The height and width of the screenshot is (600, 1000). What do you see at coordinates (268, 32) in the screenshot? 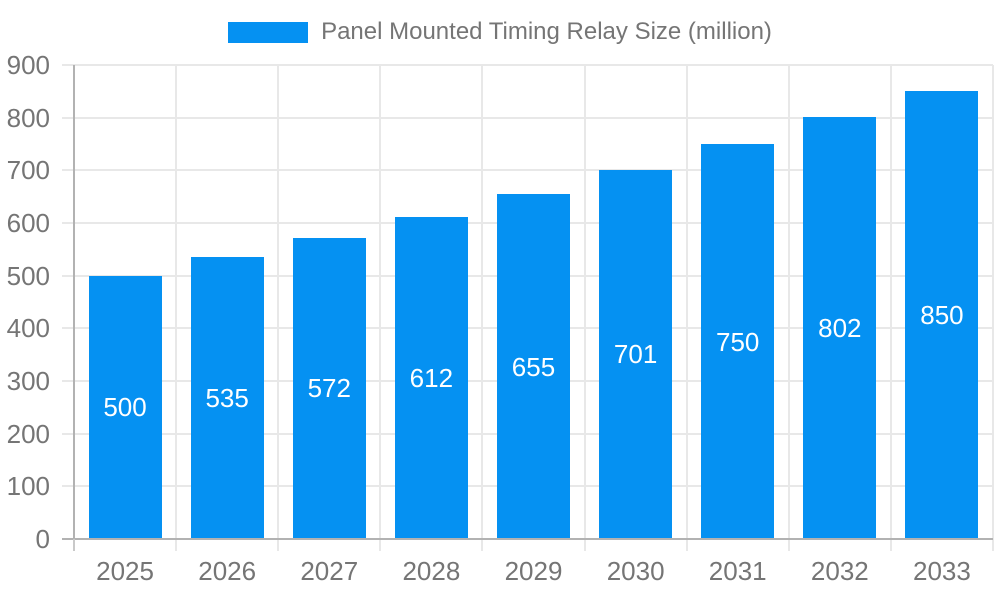
I see `legend-swatch` at bounding box center [268, 32].